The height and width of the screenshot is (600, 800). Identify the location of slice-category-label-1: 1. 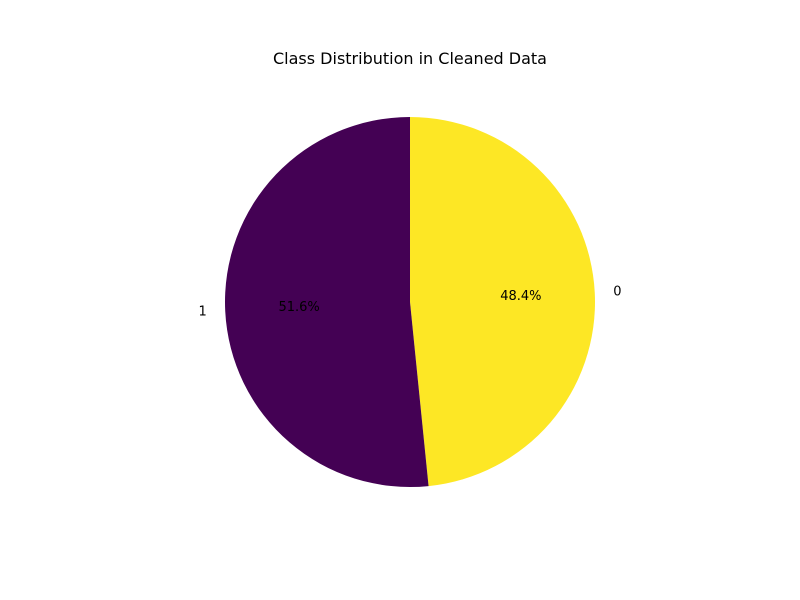
(202, 312).